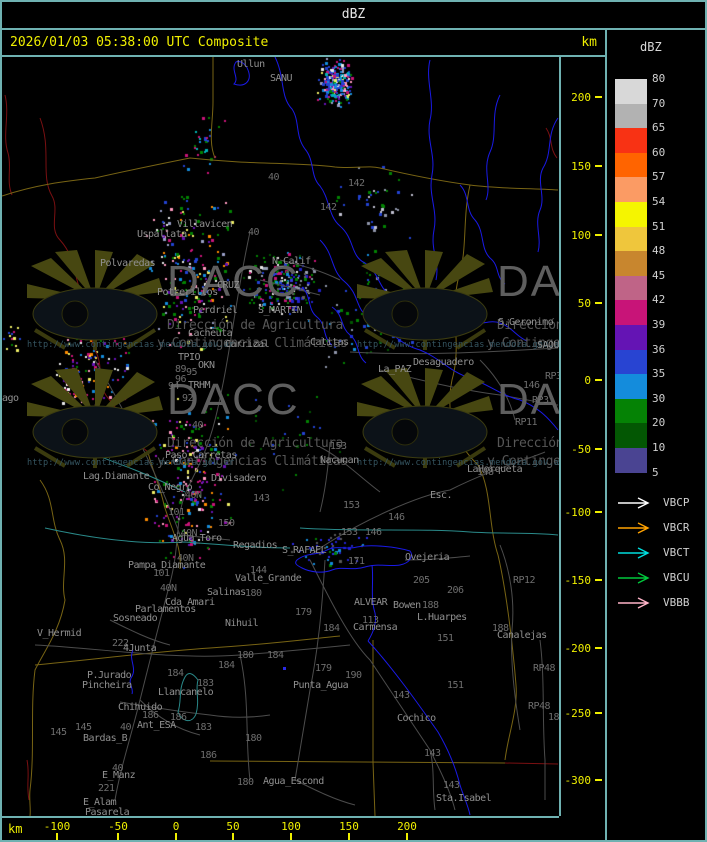  Describe the element at coordinates (291, 261) in the screenshot. I see `map-label: N_Calif` at that location.